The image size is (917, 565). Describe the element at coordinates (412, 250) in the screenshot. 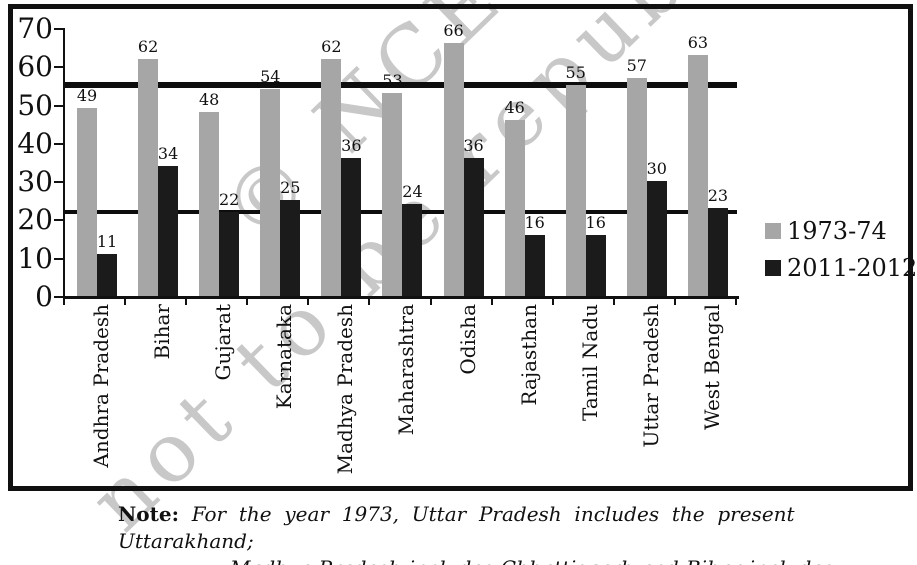

I see `bar-2011-2012-maharashtra` at that location.